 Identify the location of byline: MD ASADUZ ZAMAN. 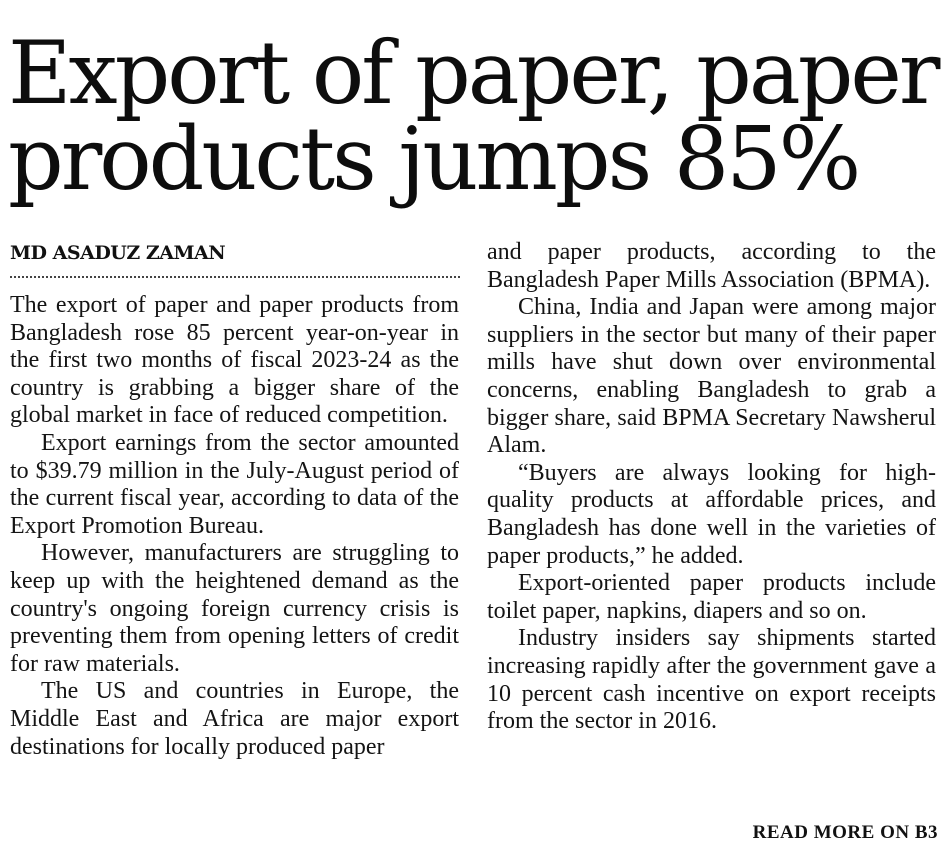
(118, 253).